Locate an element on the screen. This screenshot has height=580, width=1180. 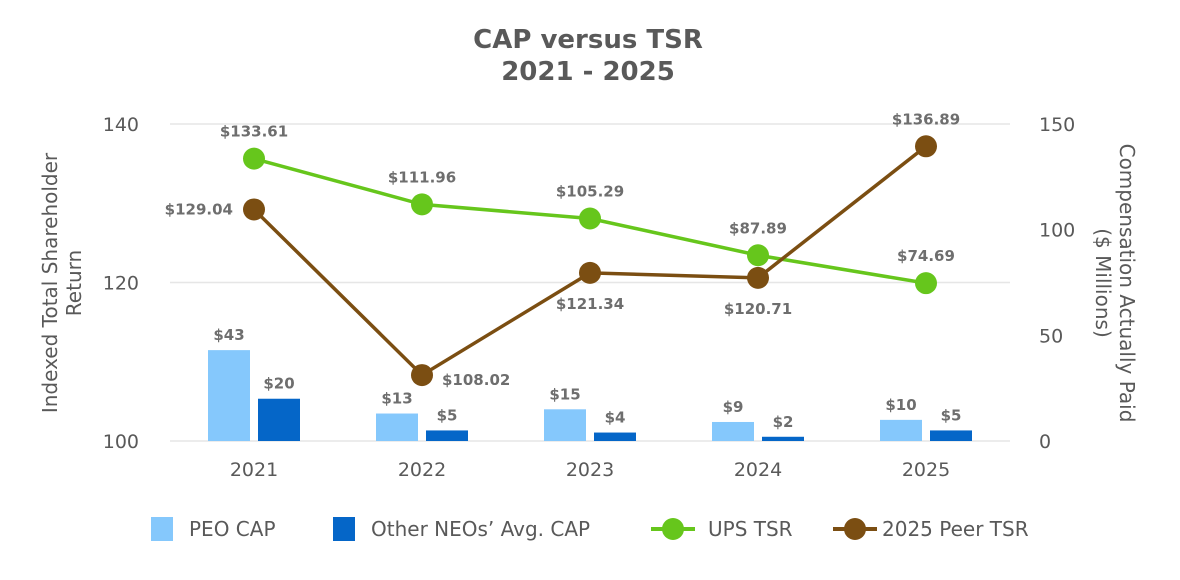
x-tick-label: 2022 is located at coordinates (422, 470).